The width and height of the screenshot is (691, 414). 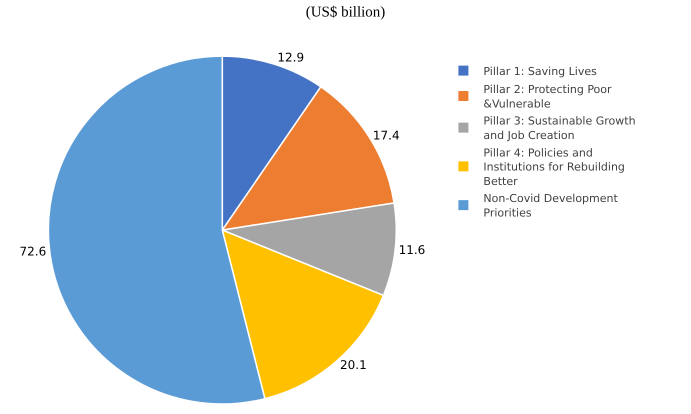 I want to click on chart-title: (US$ billion), so click(x=346, y=12).